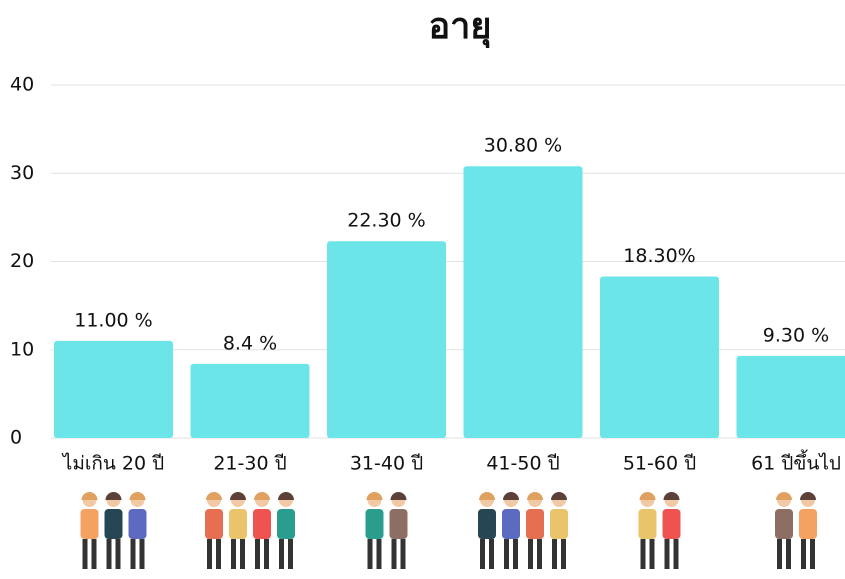 The height and width of the screenshot is (579, 845). I want to click on value-label: 30.80 %, so click(523, 146).